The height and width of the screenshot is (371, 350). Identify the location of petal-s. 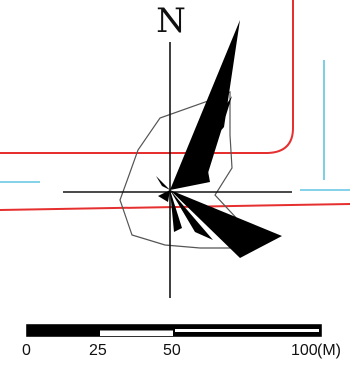
(176, 211).